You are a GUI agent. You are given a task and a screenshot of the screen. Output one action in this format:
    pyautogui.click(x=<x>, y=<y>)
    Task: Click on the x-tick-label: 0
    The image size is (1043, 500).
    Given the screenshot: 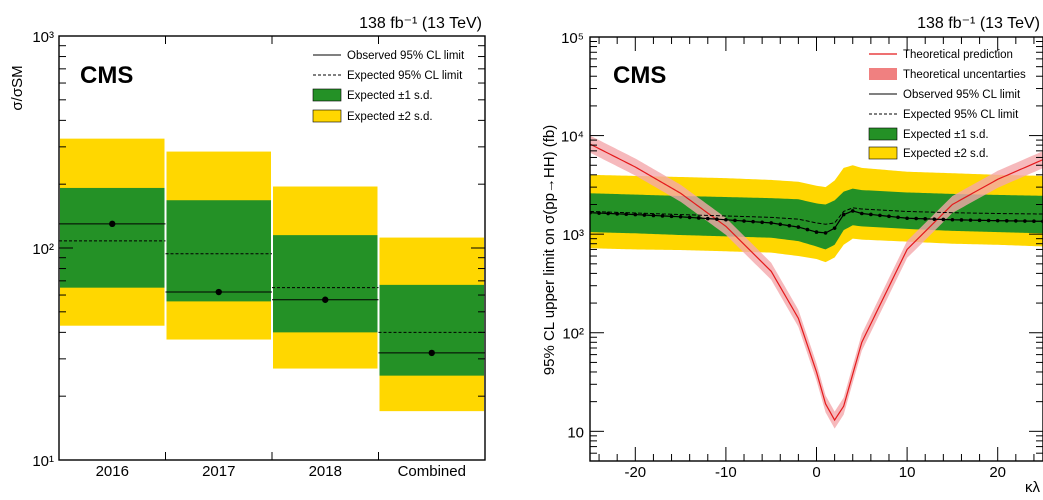 What is the action you would take?
    pyautogui.click(x=816, y=472)
    